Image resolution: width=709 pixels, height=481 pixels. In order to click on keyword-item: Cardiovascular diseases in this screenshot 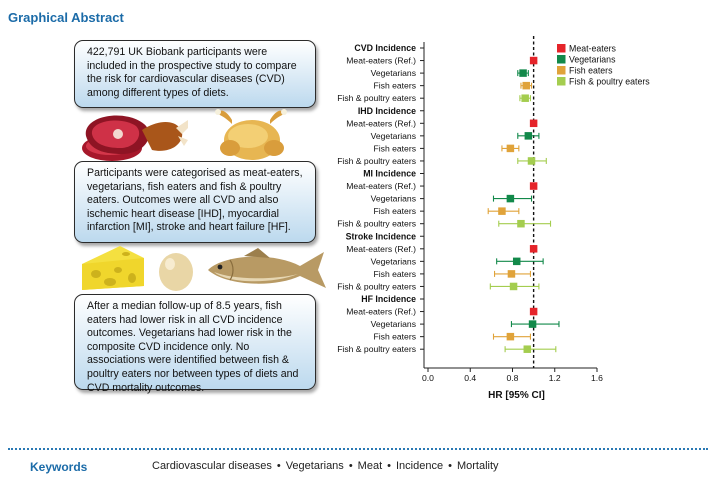, I will do `click(212, 466)`.